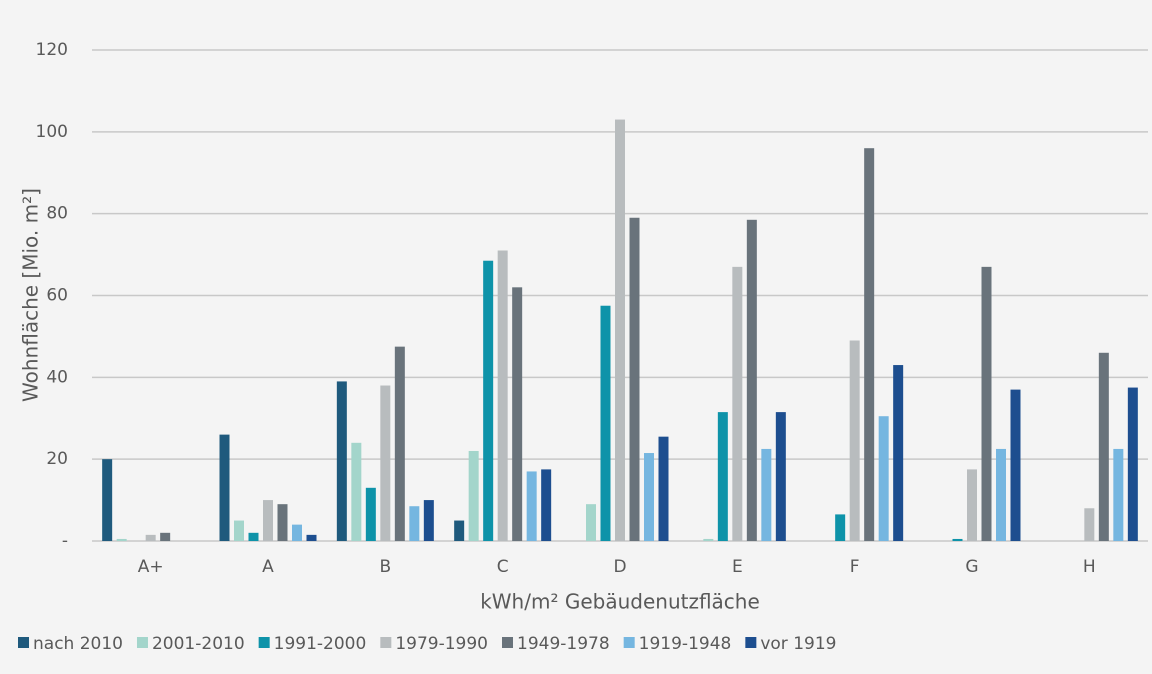 The height and width of the screenshot is (674, 1152). Describe the element at coordinates (798, 644) in the screenshot. I see `legend-label: vor 1919` at that location.